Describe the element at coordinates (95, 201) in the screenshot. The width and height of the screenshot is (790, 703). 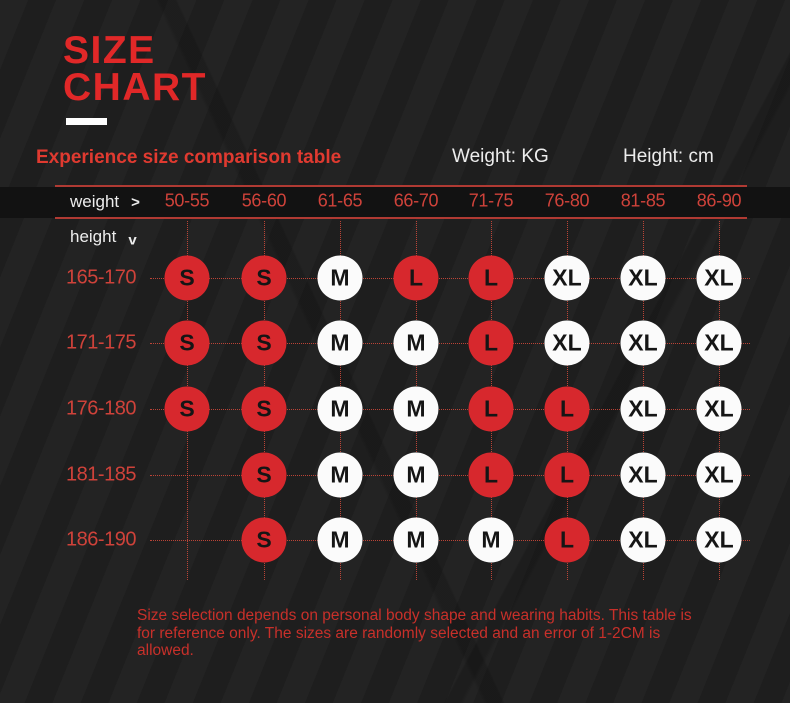
I see `weight-axis-text: weight` at that location.